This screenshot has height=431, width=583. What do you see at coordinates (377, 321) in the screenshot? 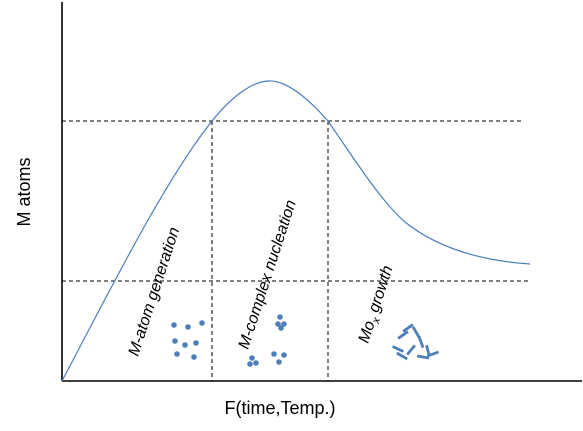
I see `growth-label-subscript: x` at bounding box center [377, 321].